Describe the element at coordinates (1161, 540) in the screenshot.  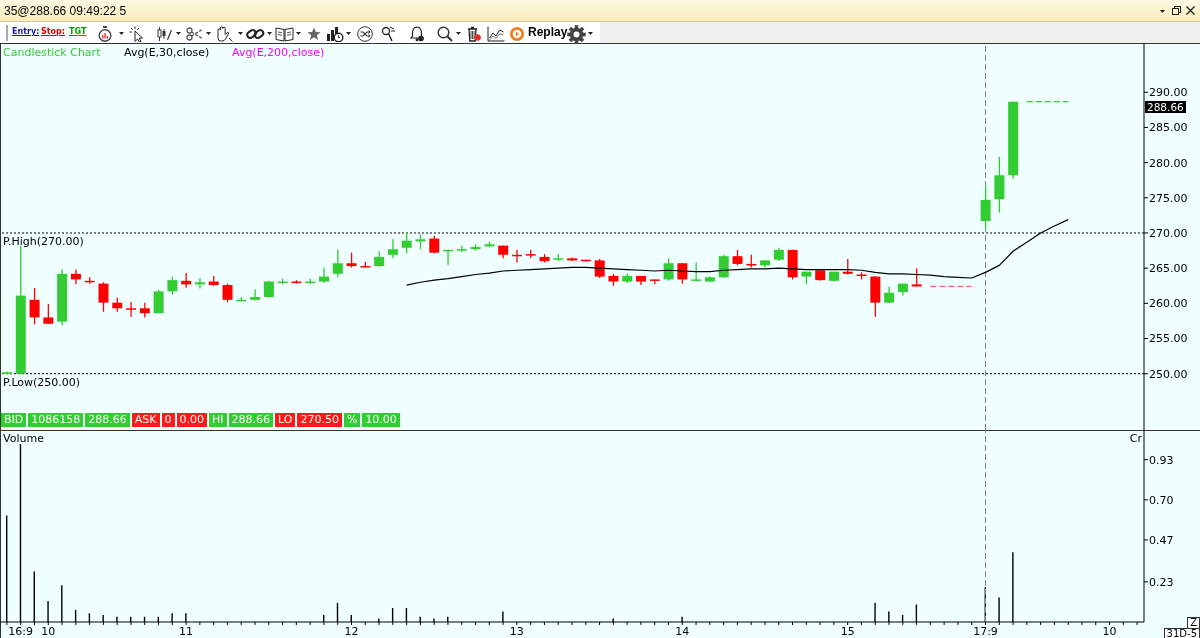
I see `y-tick-label: 0.47` at that location.